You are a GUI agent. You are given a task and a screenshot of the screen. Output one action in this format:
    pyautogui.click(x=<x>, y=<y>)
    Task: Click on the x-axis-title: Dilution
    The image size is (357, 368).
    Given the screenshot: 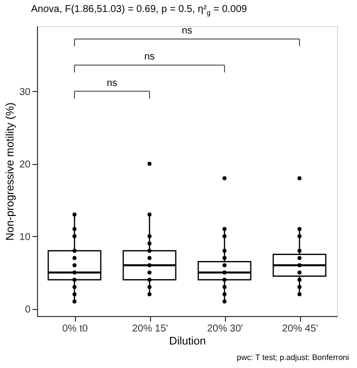 What is the action you would take?
    pyautogui.click(x=187, y=342)
    